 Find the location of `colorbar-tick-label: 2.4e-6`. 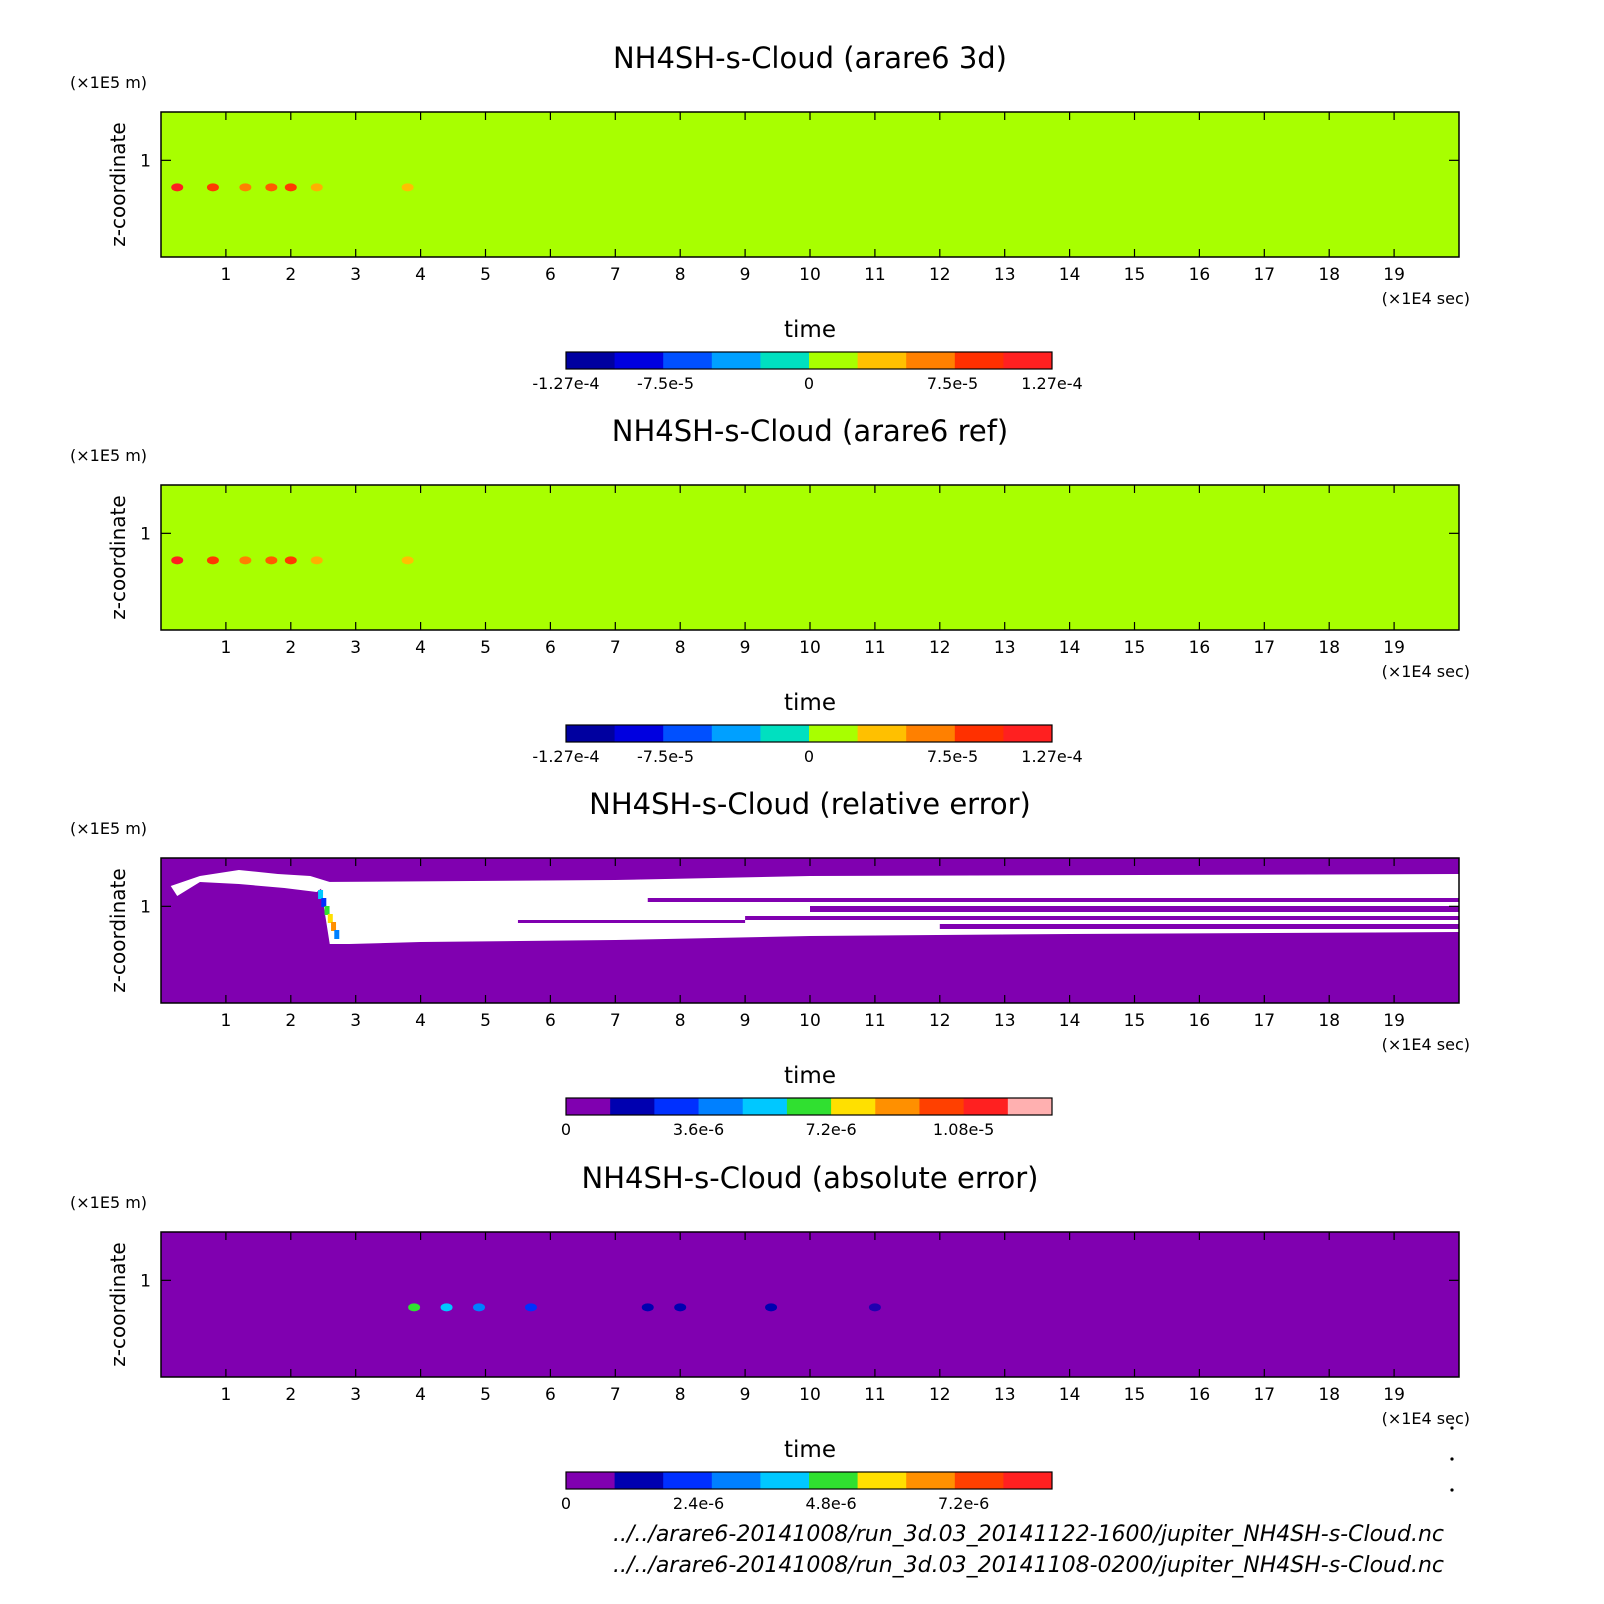

colorbar-tick-label: 2.4e-6 is located at coordinates (698, 1503).